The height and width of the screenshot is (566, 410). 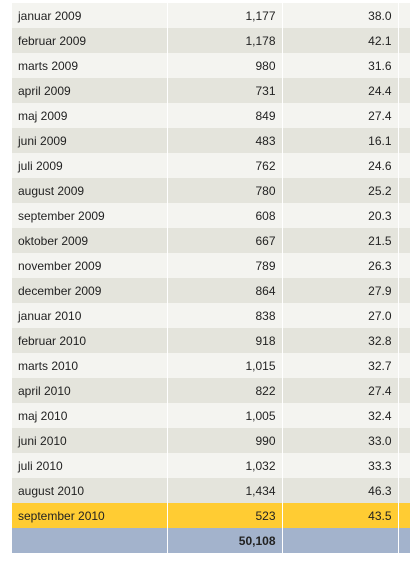 What do you see at coordinates (340, 515) in the screenshot?
I see `average-cell: 43.5` at bounding box center [340, 515].